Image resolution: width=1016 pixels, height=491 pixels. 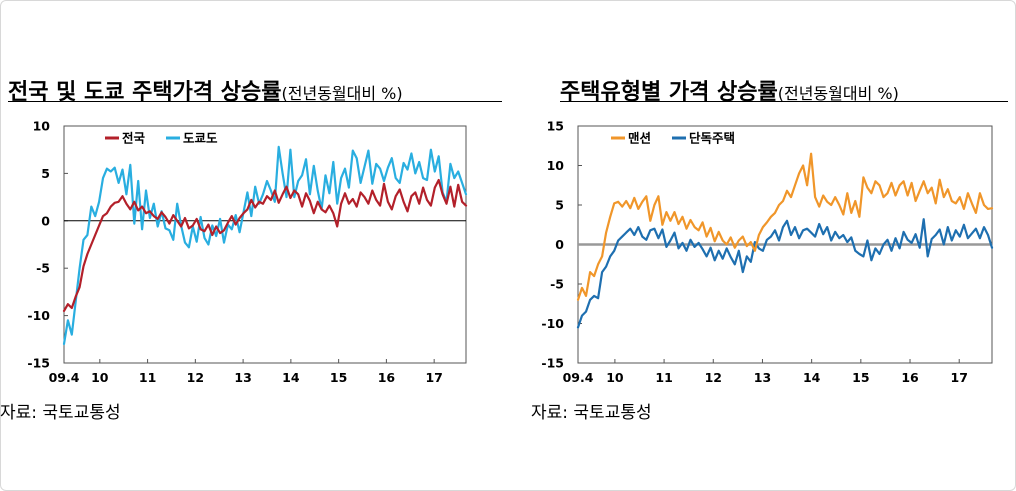 I want to click on legend-label: 전국, so click(x=134, y=138).